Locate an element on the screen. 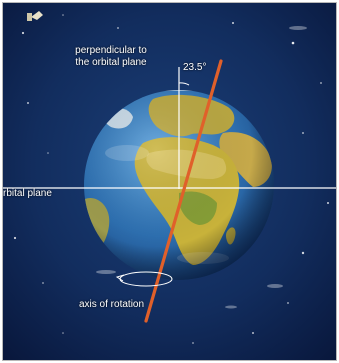 The width and height of the screenshot is (339, 363). perpendicular-label: perpendicular to the orbital plane is located at coordinates (111, 57).